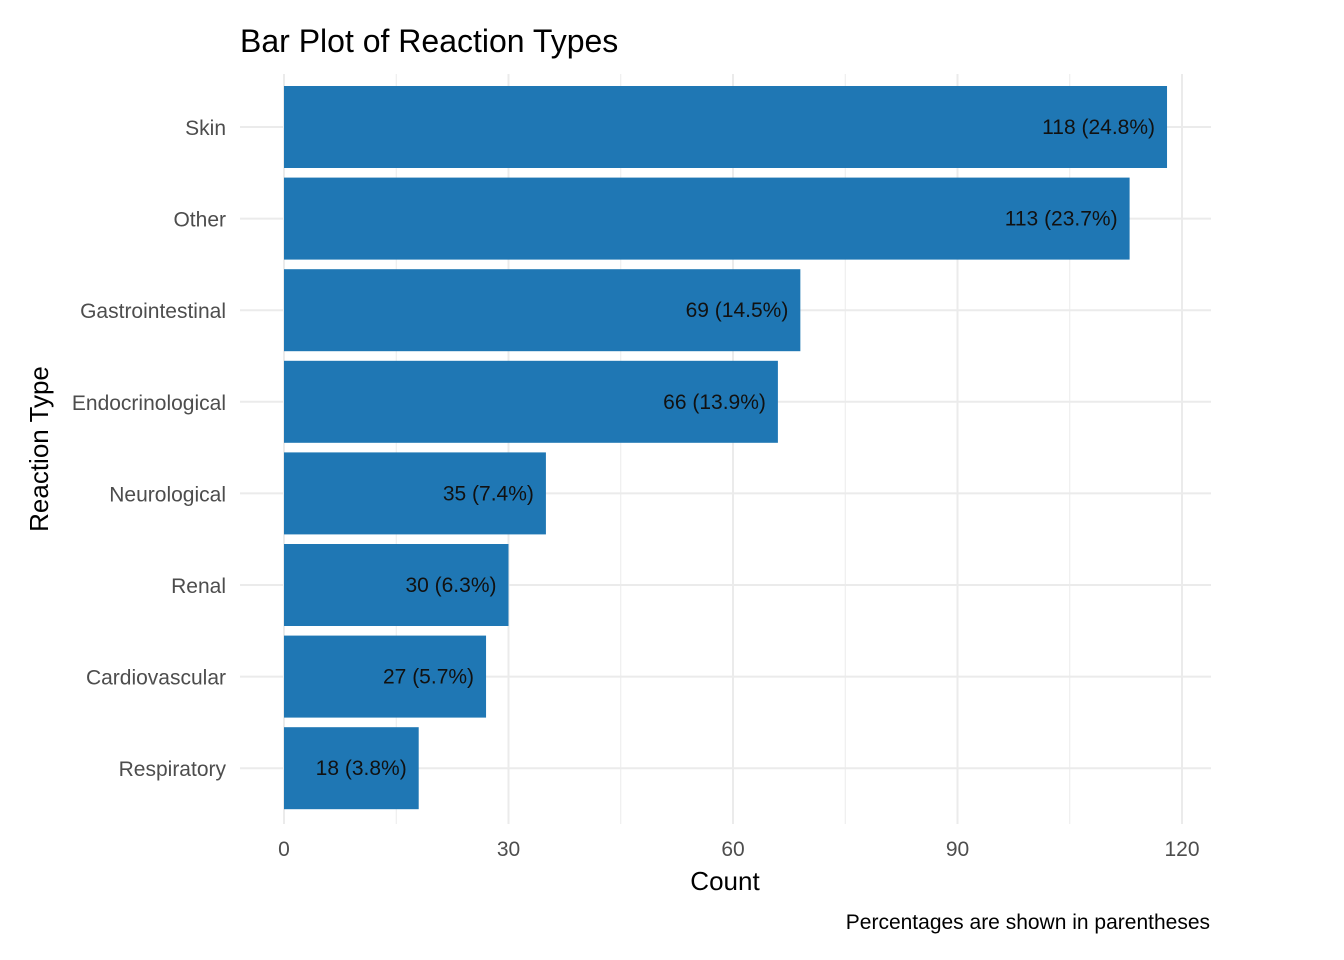 This screenshot has height=960, width=1344. What do you see at coordinates (726, 127) in the screenshot?
I see `bar-skin` at bounding box center [726, 127].